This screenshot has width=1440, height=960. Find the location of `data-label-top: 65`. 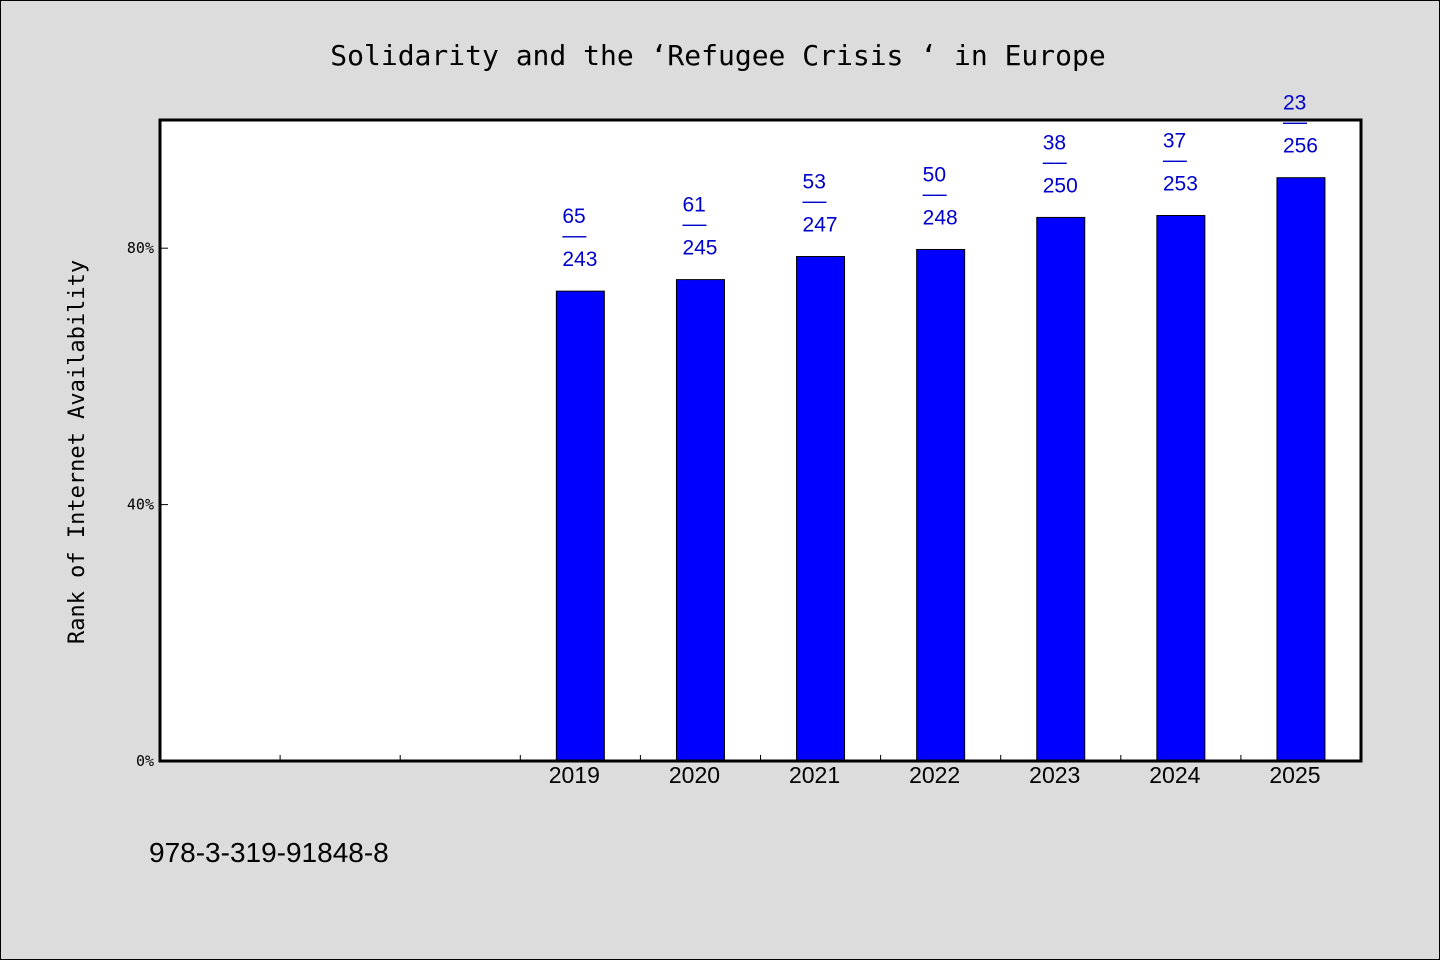

data-label-top: 65 is located at coordinates (573, 216).